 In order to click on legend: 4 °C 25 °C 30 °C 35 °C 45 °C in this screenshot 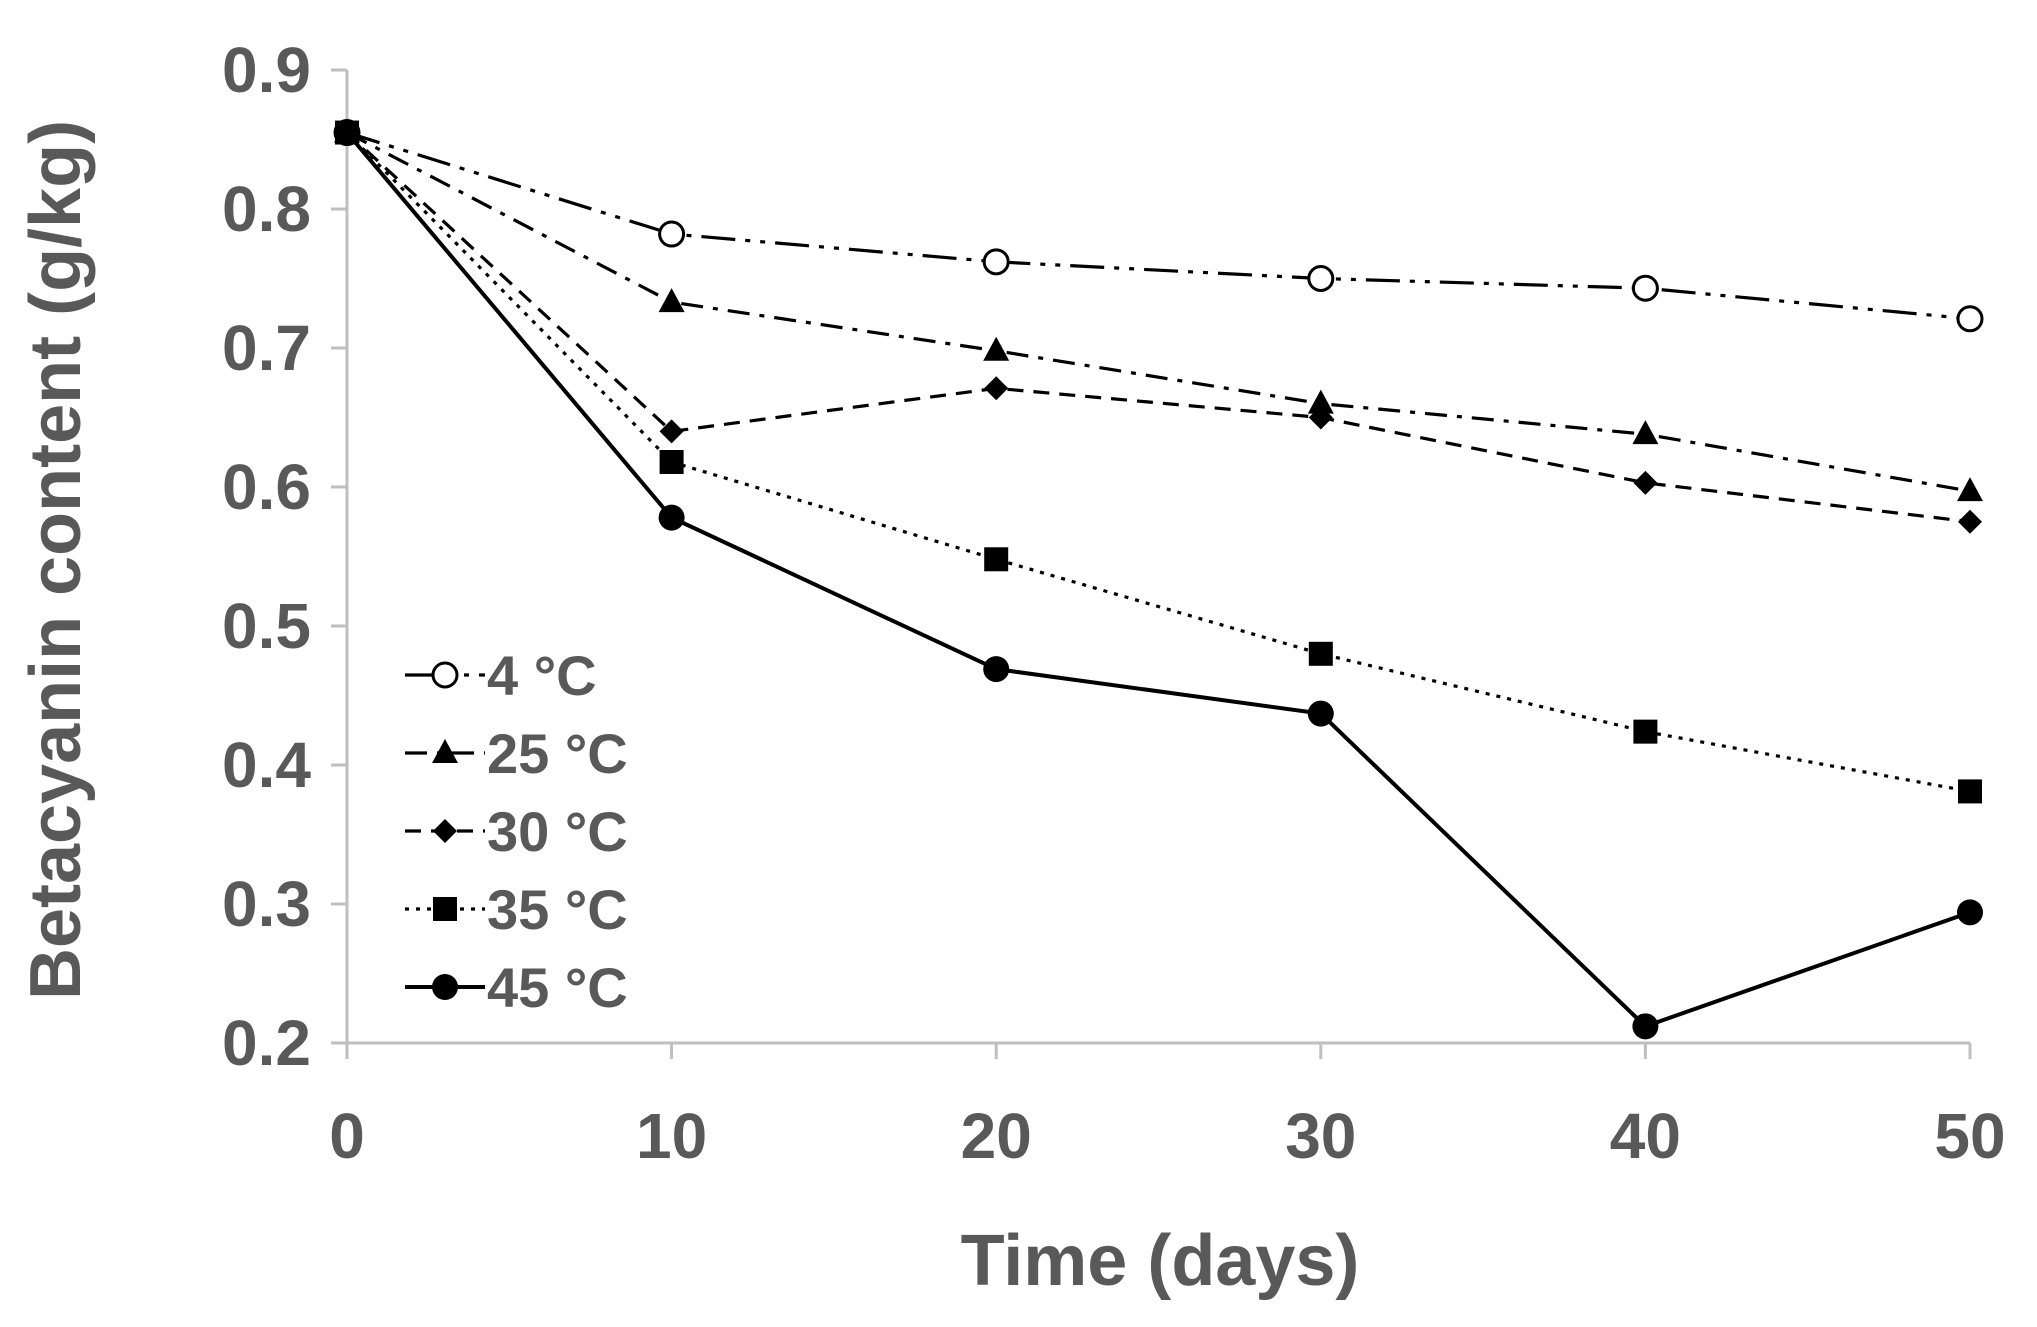, I will do `click(516, 831)`.